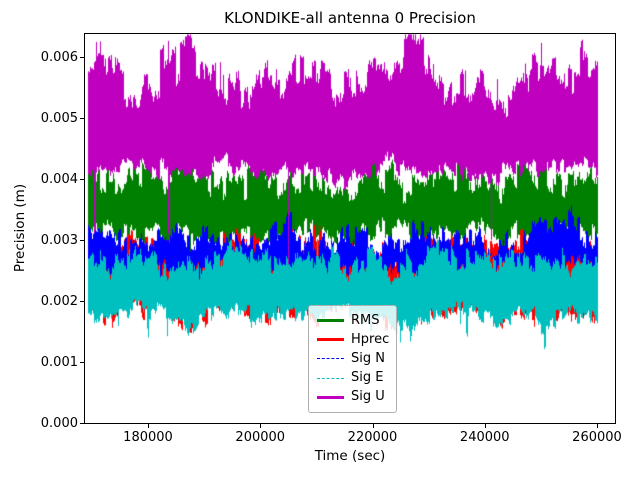  I want to click on y-axis-label: Precision (m), so click(20, 228).